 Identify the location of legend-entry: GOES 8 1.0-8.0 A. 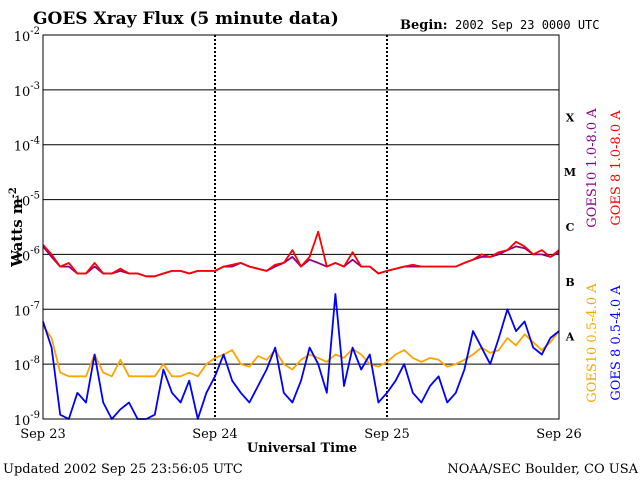
(616, 168).